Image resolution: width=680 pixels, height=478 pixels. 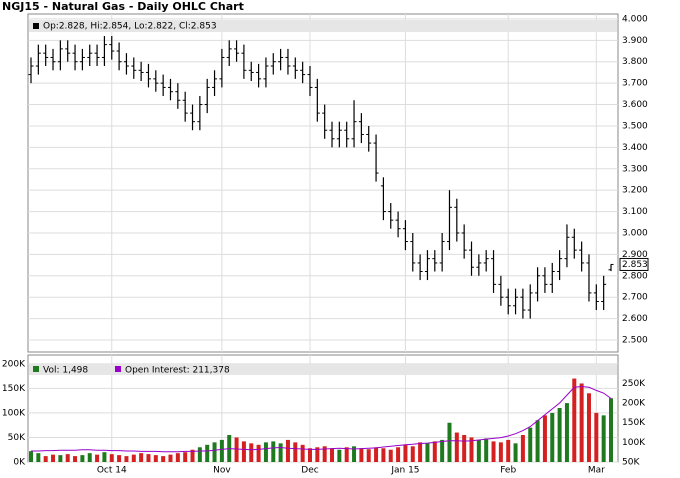 What do you see at coordinates (14, 364) in the screenshot?
I see `y-tick-label: 200K` at bounding box center [14, 364].